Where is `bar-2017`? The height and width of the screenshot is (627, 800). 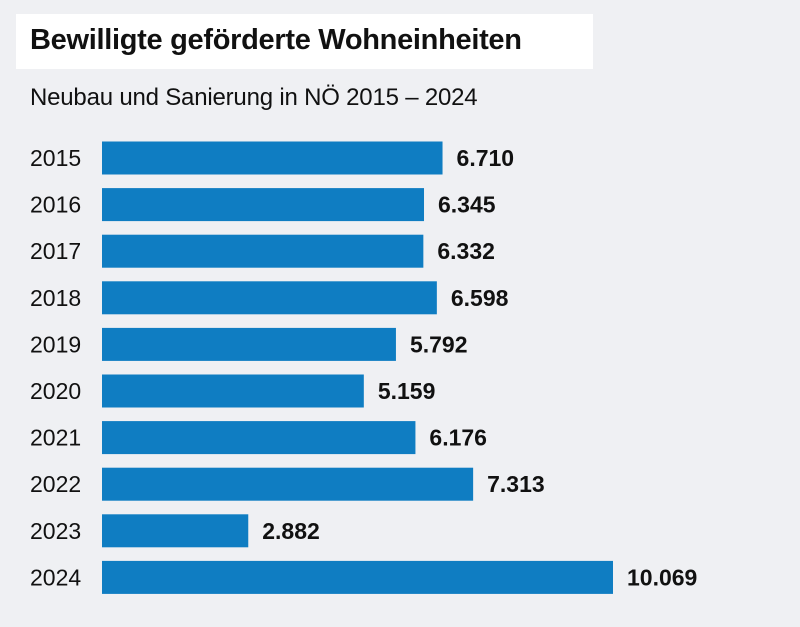 bar-2017 is located at coordinates (263, 251).